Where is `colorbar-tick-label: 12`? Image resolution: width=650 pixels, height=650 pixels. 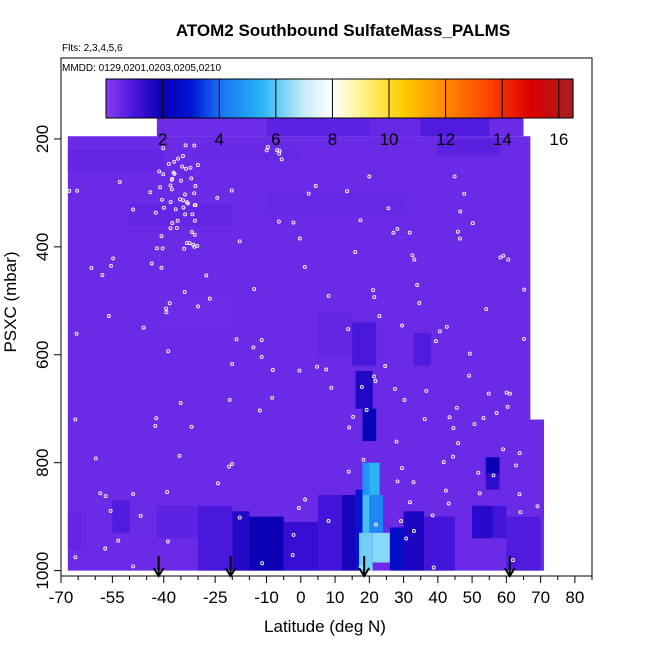
colorbar-tick-label: 12 is located at coordinates (445, 139).